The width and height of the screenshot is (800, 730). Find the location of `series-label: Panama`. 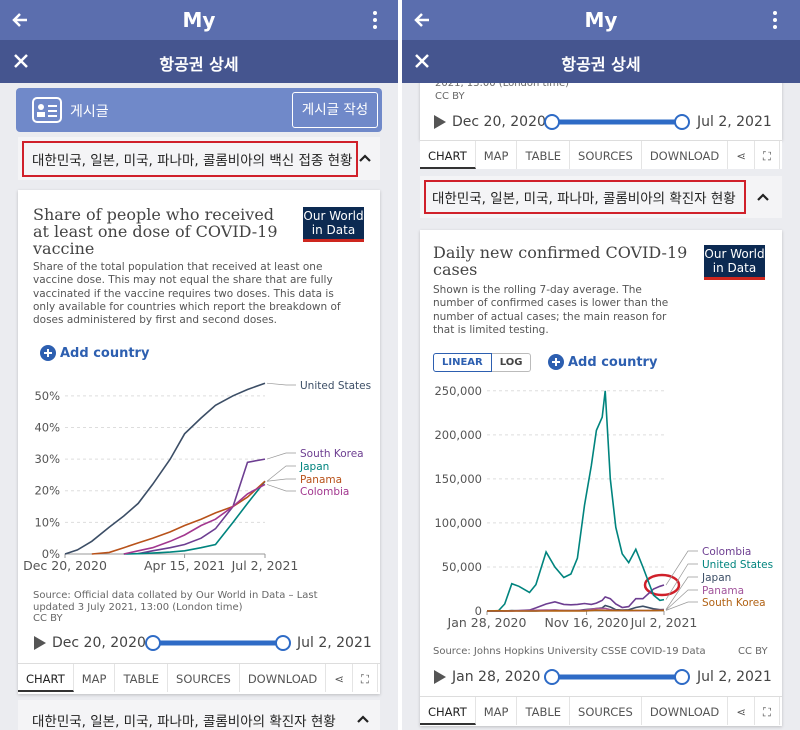

series-label: Panama is located at coordinates (723, 591).